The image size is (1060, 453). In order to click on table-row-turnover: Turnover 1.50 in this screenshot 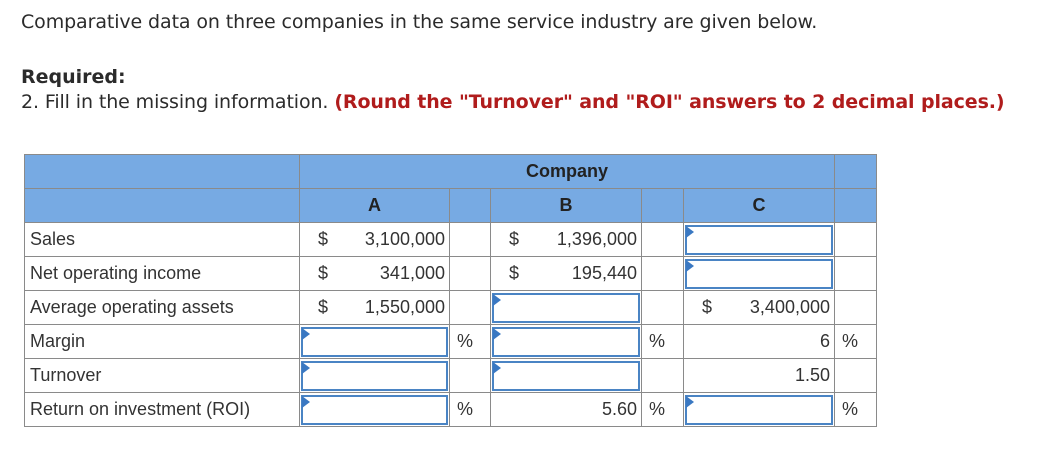, I will do `click(450, 375)`.